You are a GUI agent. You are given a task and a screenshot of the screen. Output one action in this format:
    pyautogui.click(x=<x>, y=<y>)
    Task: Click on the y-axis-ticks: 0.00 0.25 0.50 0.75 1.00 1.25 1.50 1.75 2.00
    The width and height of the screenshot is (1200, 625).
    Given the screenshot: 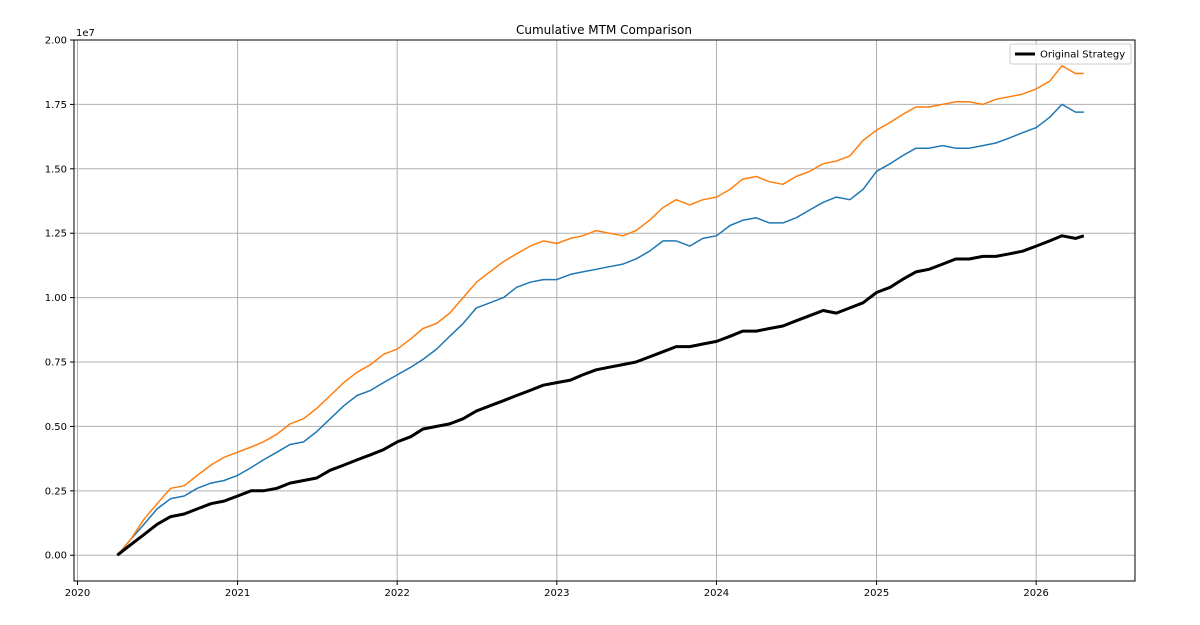 What is the action you would take?
    pyautogui.click(x=59, y=299)
    